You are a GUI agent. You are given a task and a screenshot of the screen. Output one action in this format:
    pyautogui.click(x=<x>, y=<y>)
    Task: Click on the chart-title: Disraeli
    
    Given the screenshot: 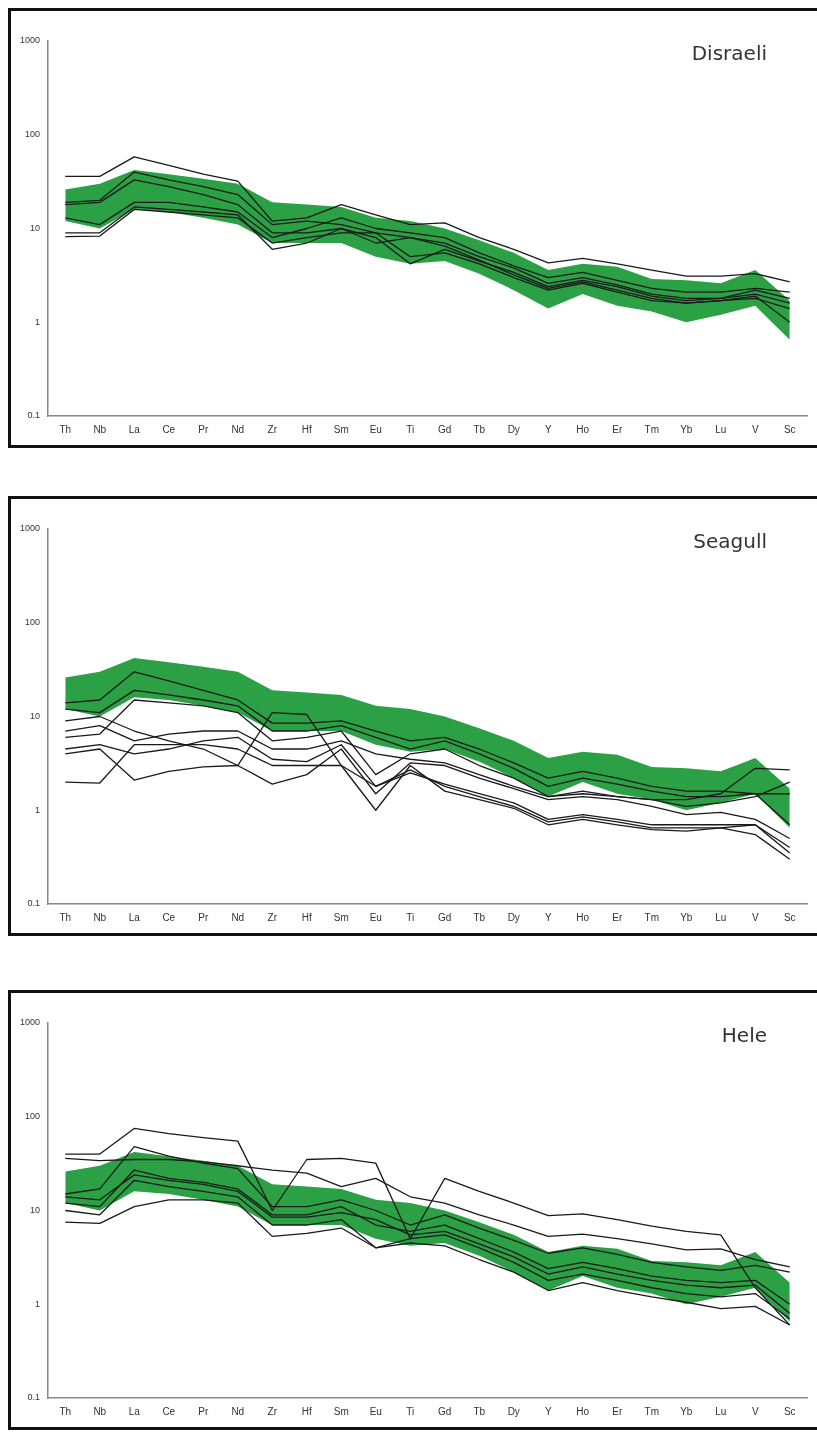 What is the action you would take?
    pyautogui.click(x=729, y=53)
    